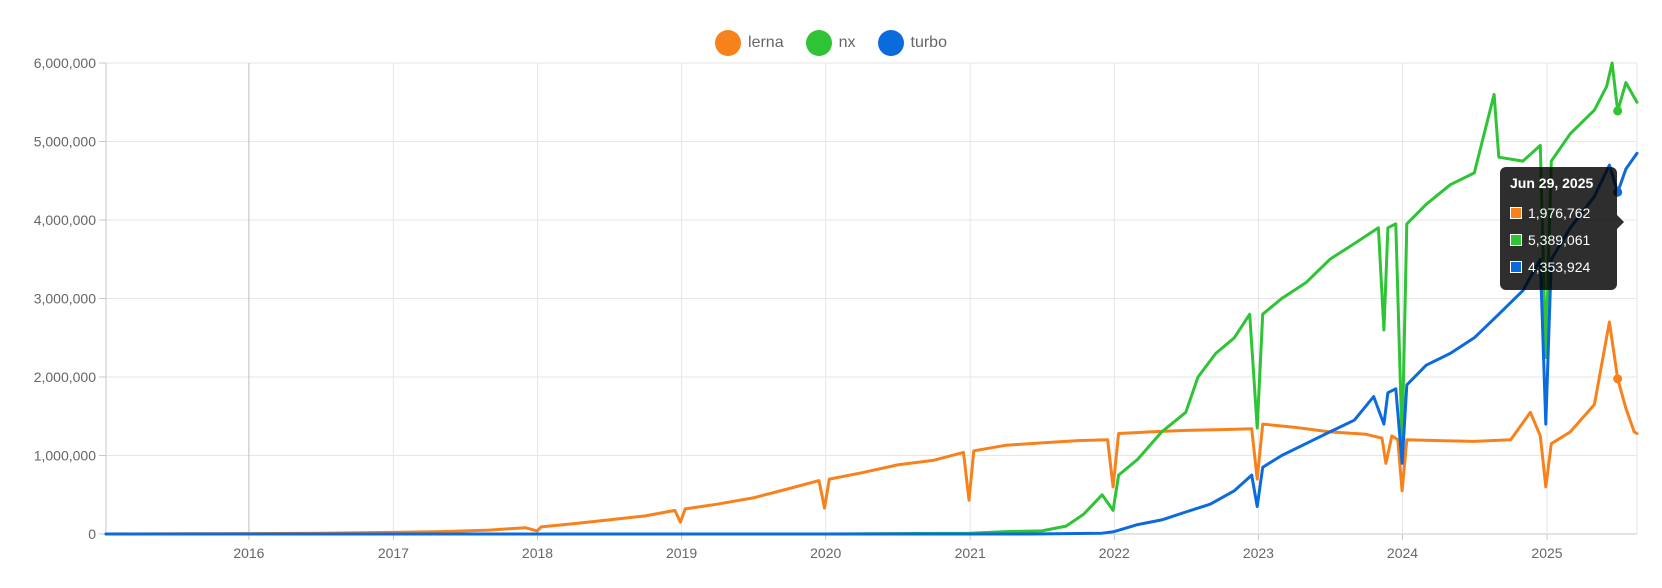 The image size is (1662, 588). I want to click on legend-item-lerna: lerna, so click(749, 43).